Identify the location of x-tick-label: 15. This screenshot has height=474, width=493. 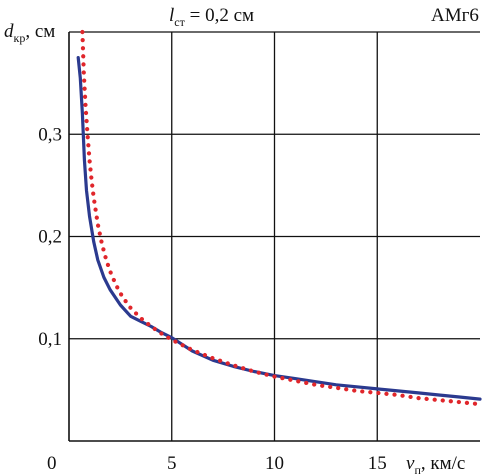
(377, 463).